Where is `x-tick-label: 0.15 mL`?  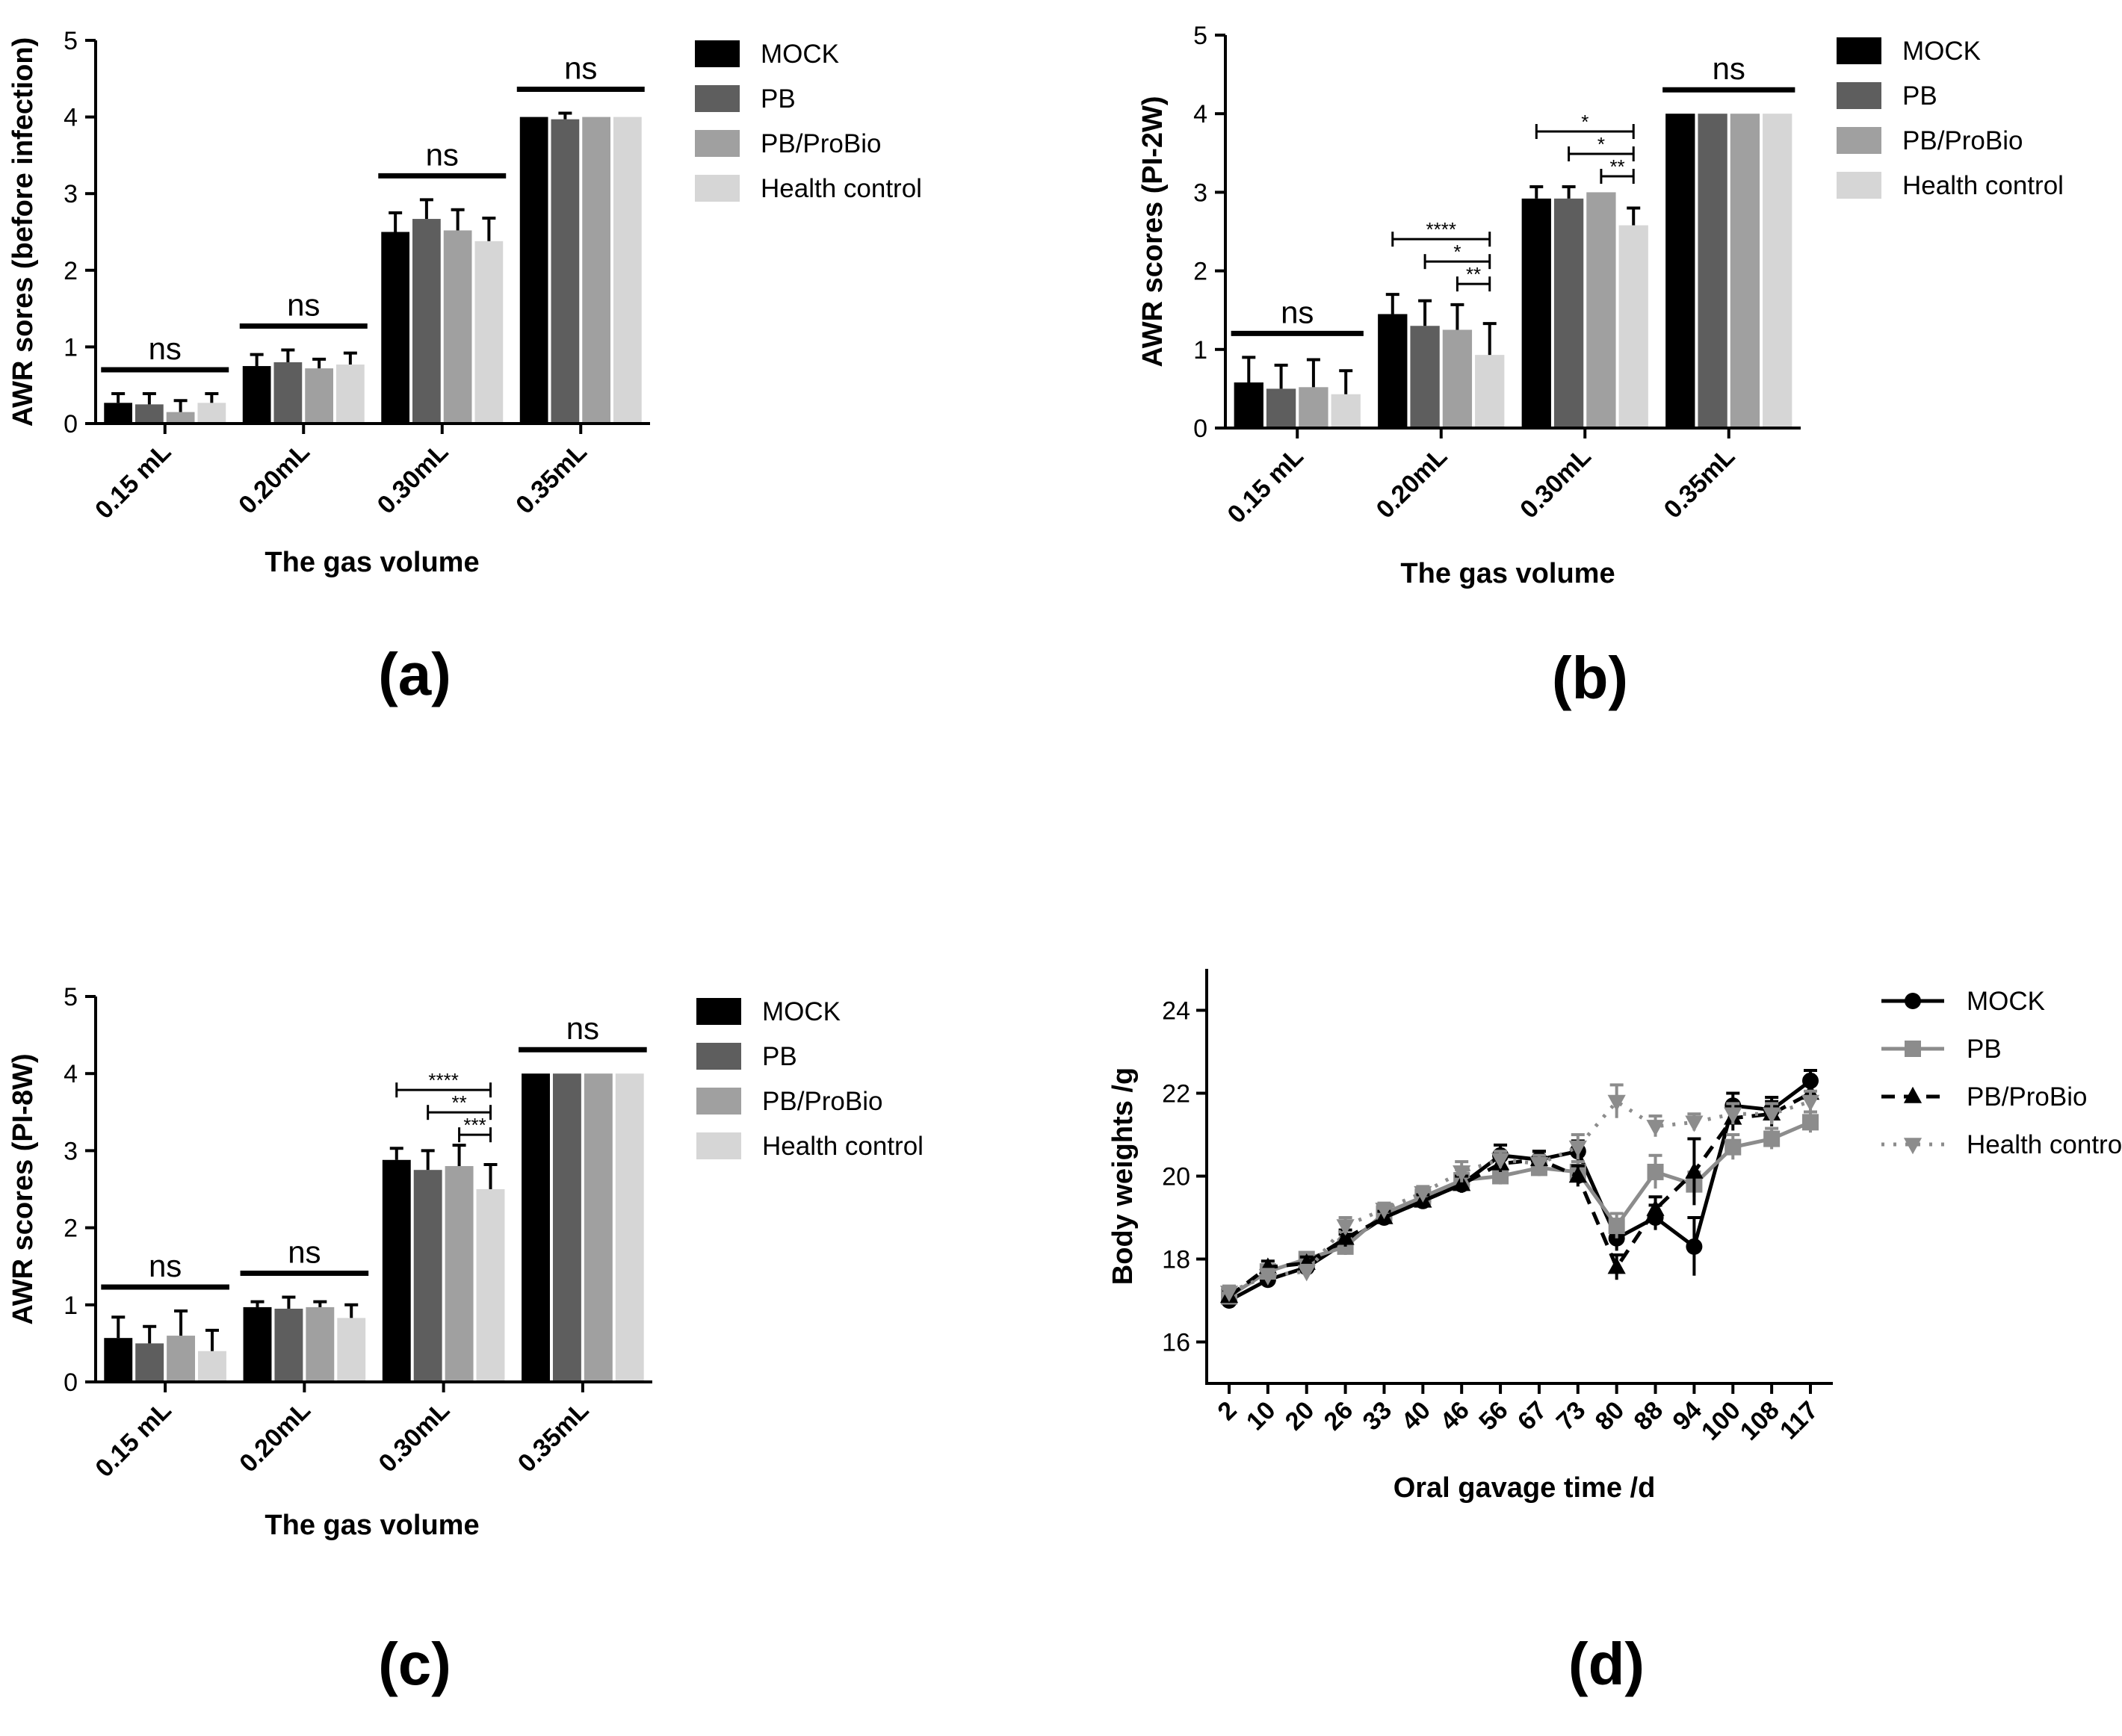 x-tick-label: 0.15 mL is located at coordinates (133, 1439).